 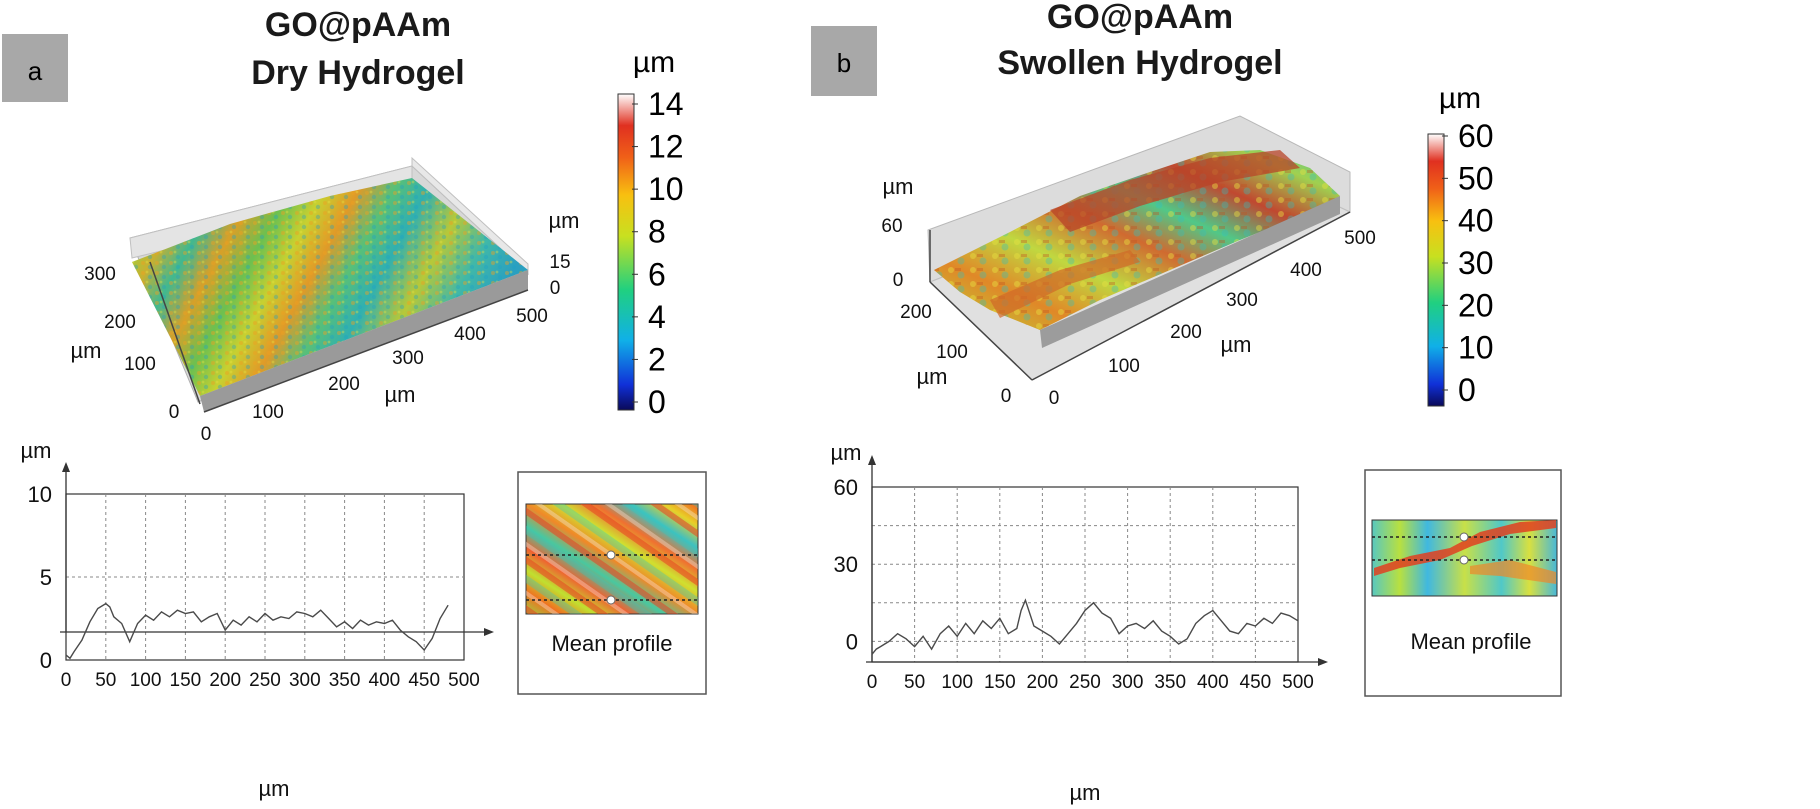 What do you see at coordinates (257, 631) in the screenshot?
I see `profile-a-series-line` at bounding box center [257, 631].